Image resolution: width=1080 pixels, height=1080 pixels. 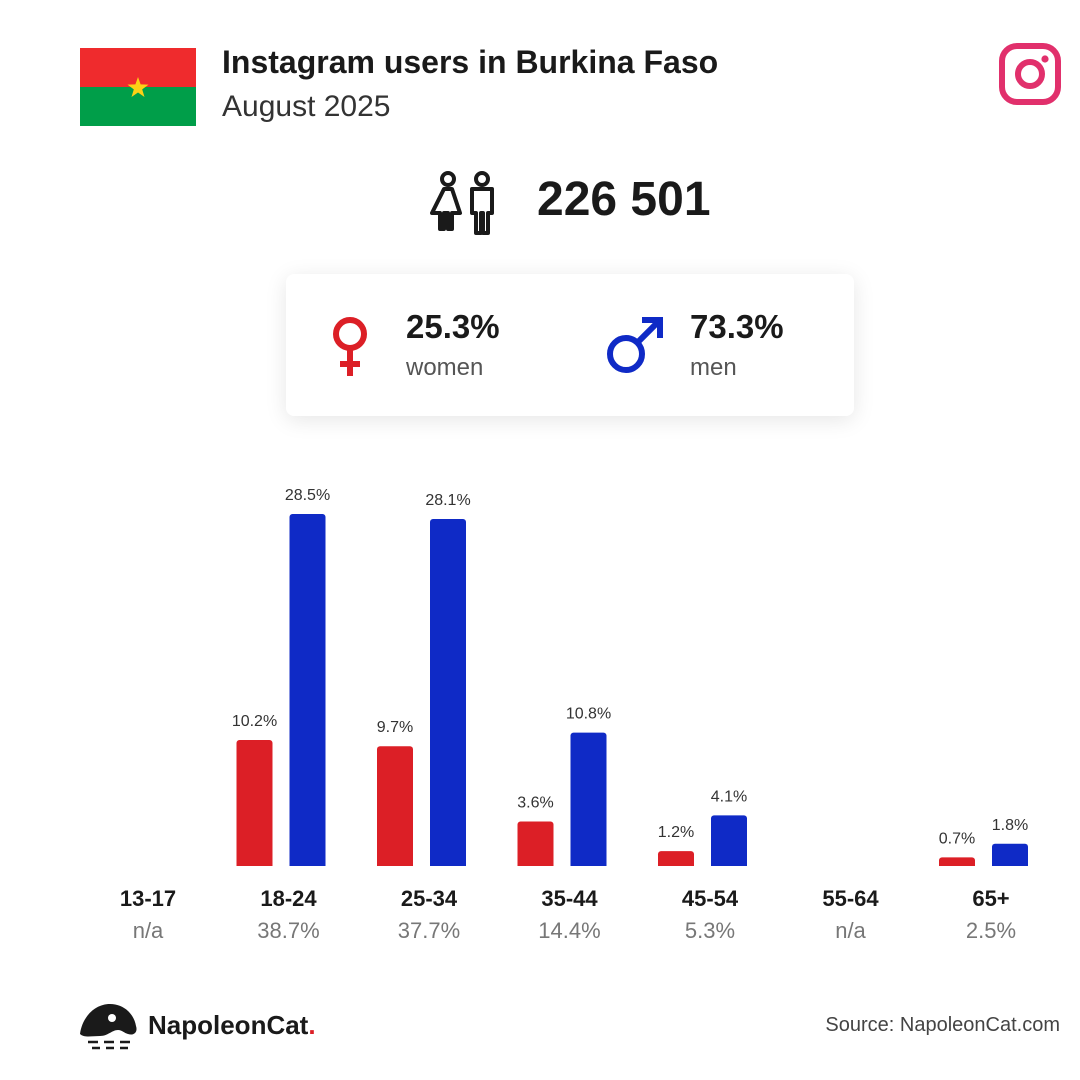 What do you see at coordinates (1030, 74) in the screenshot?
I see `instagram-icon` at bounding box center [1030, 74].